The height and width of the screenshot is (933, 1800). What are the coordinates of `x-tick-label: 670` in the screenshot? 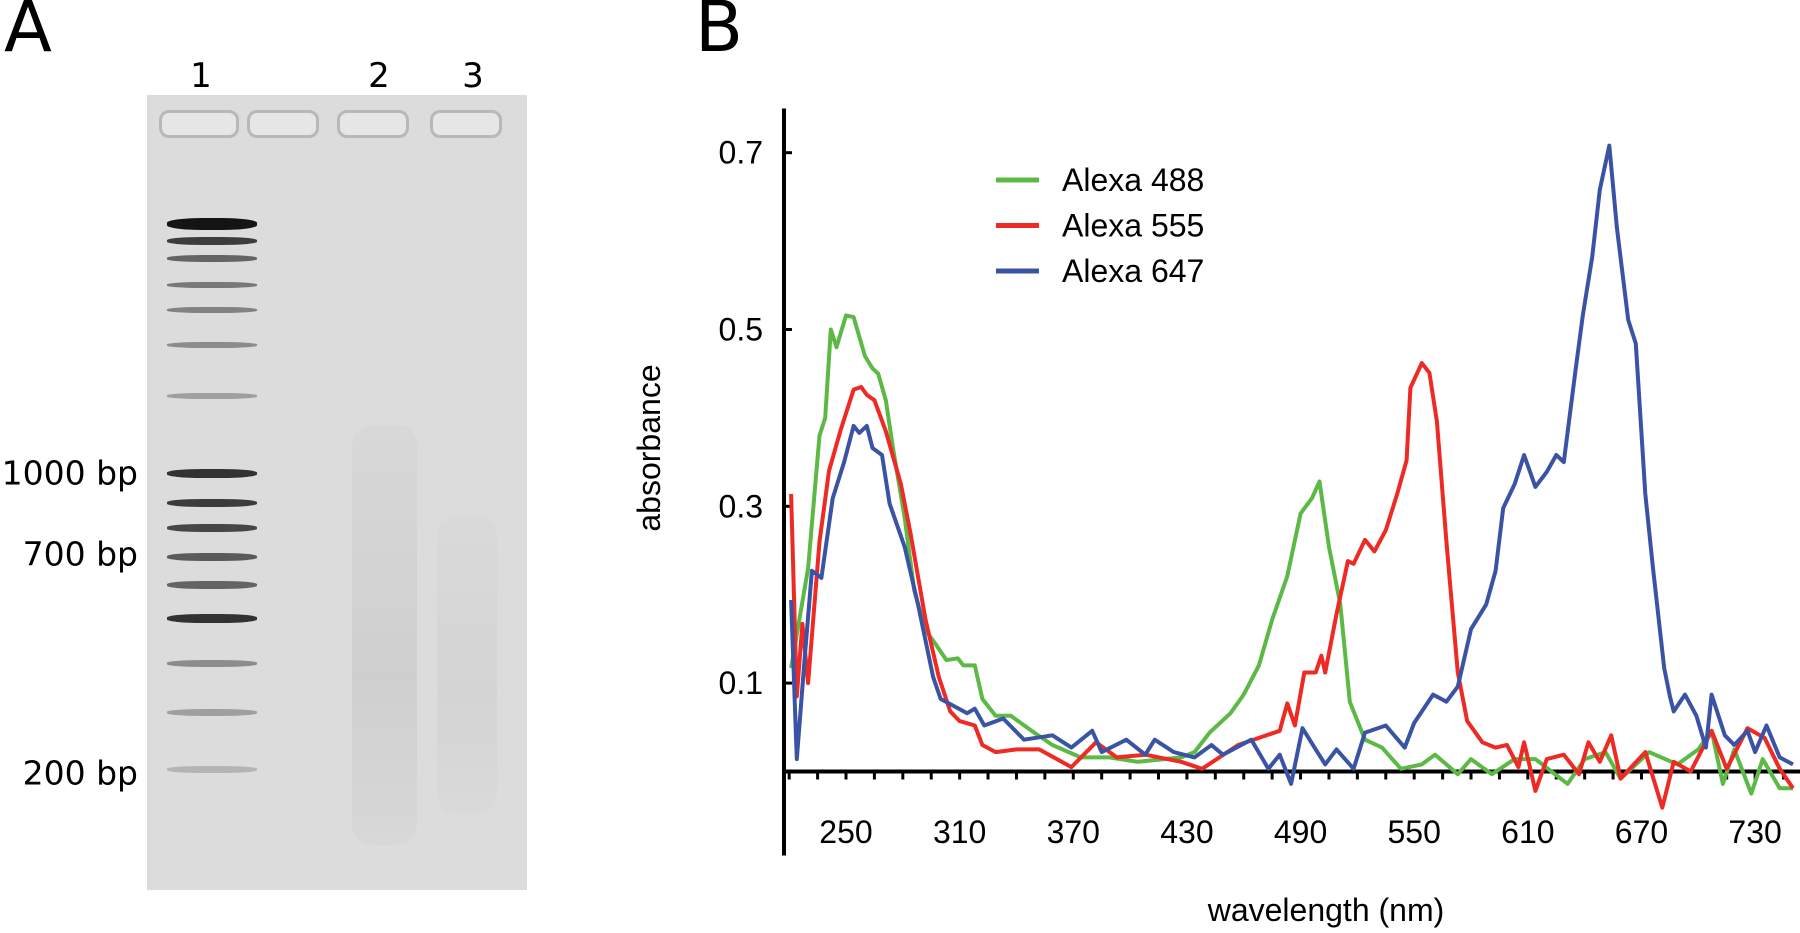 It's located at (1641, 832).